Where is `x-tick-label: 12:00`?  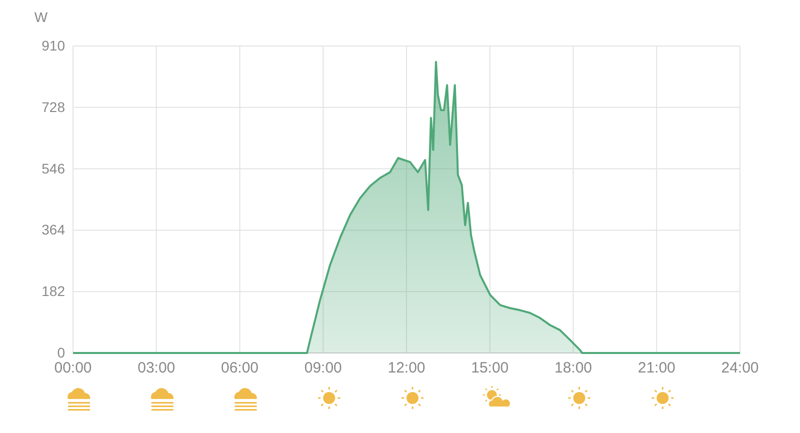 x-tick-label: 12:00 is located at coordinates (407, 368).